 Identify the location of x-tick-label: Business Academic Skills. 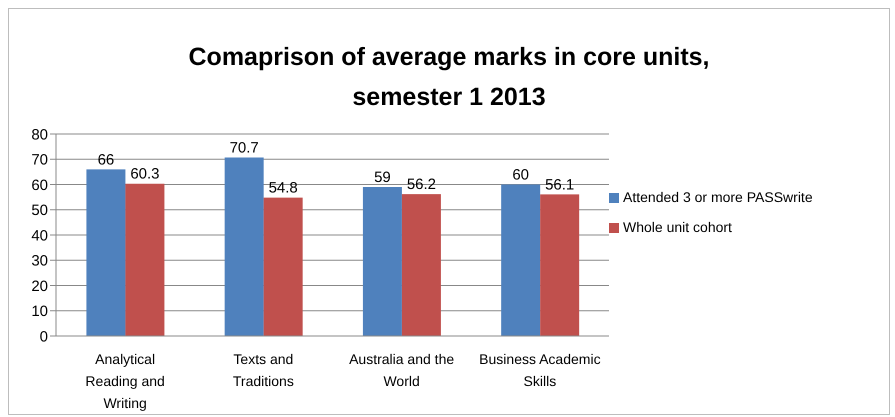
(540, 370).